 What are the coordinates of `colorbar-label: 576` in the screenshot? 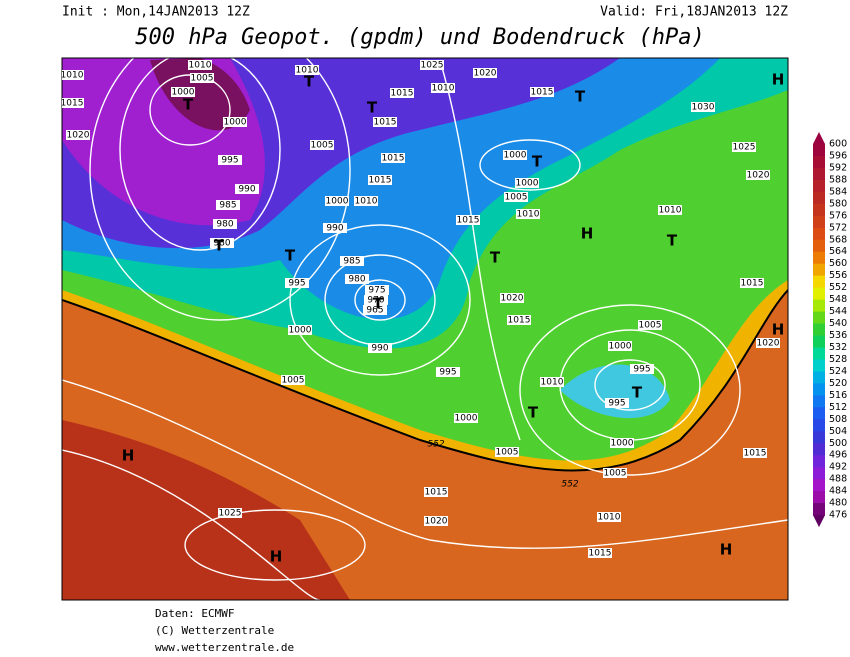 It's located at (838, 215).